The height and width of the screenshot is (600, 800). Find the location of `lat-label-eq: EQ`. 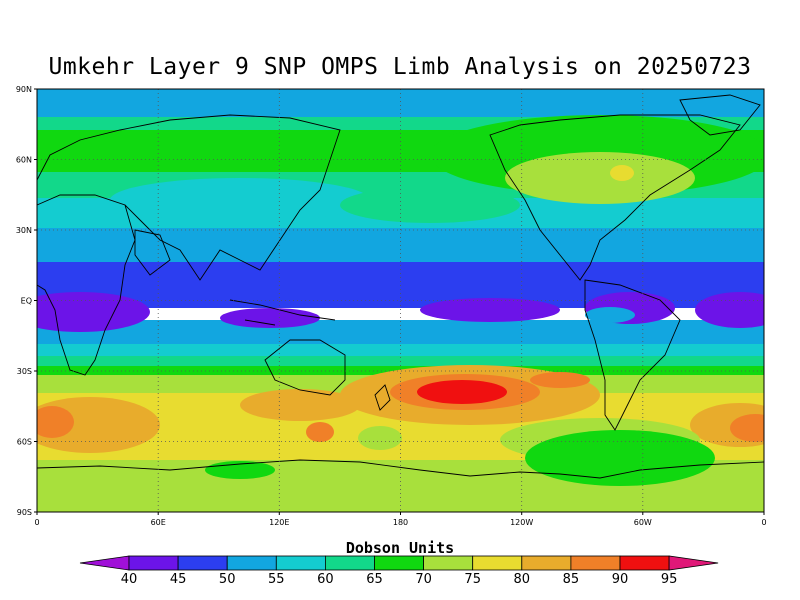

lat-label-eq: EQ is located at coordinates (26, 301).